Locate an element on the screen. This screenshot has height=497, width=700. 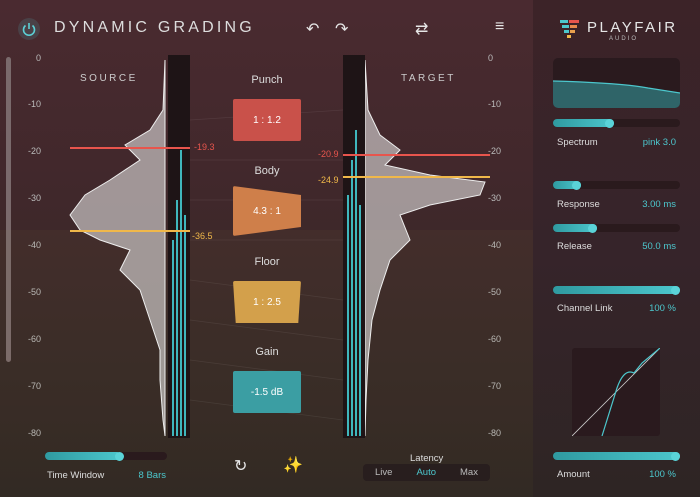
menu-icon: ≡ is located at coordinates (500, 26).